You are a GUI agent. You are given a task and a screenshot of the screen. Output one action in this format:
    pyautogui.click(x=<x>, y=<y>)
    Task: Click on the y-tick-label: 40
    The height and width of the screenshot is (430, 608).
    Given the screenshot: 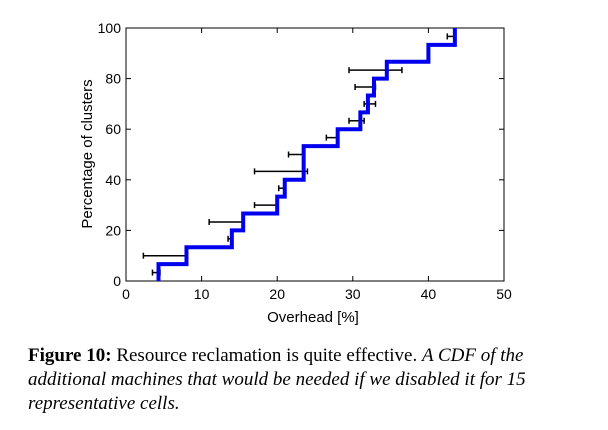 What is the action you would take?
    pyautogui.click(x=113, y=180)
    